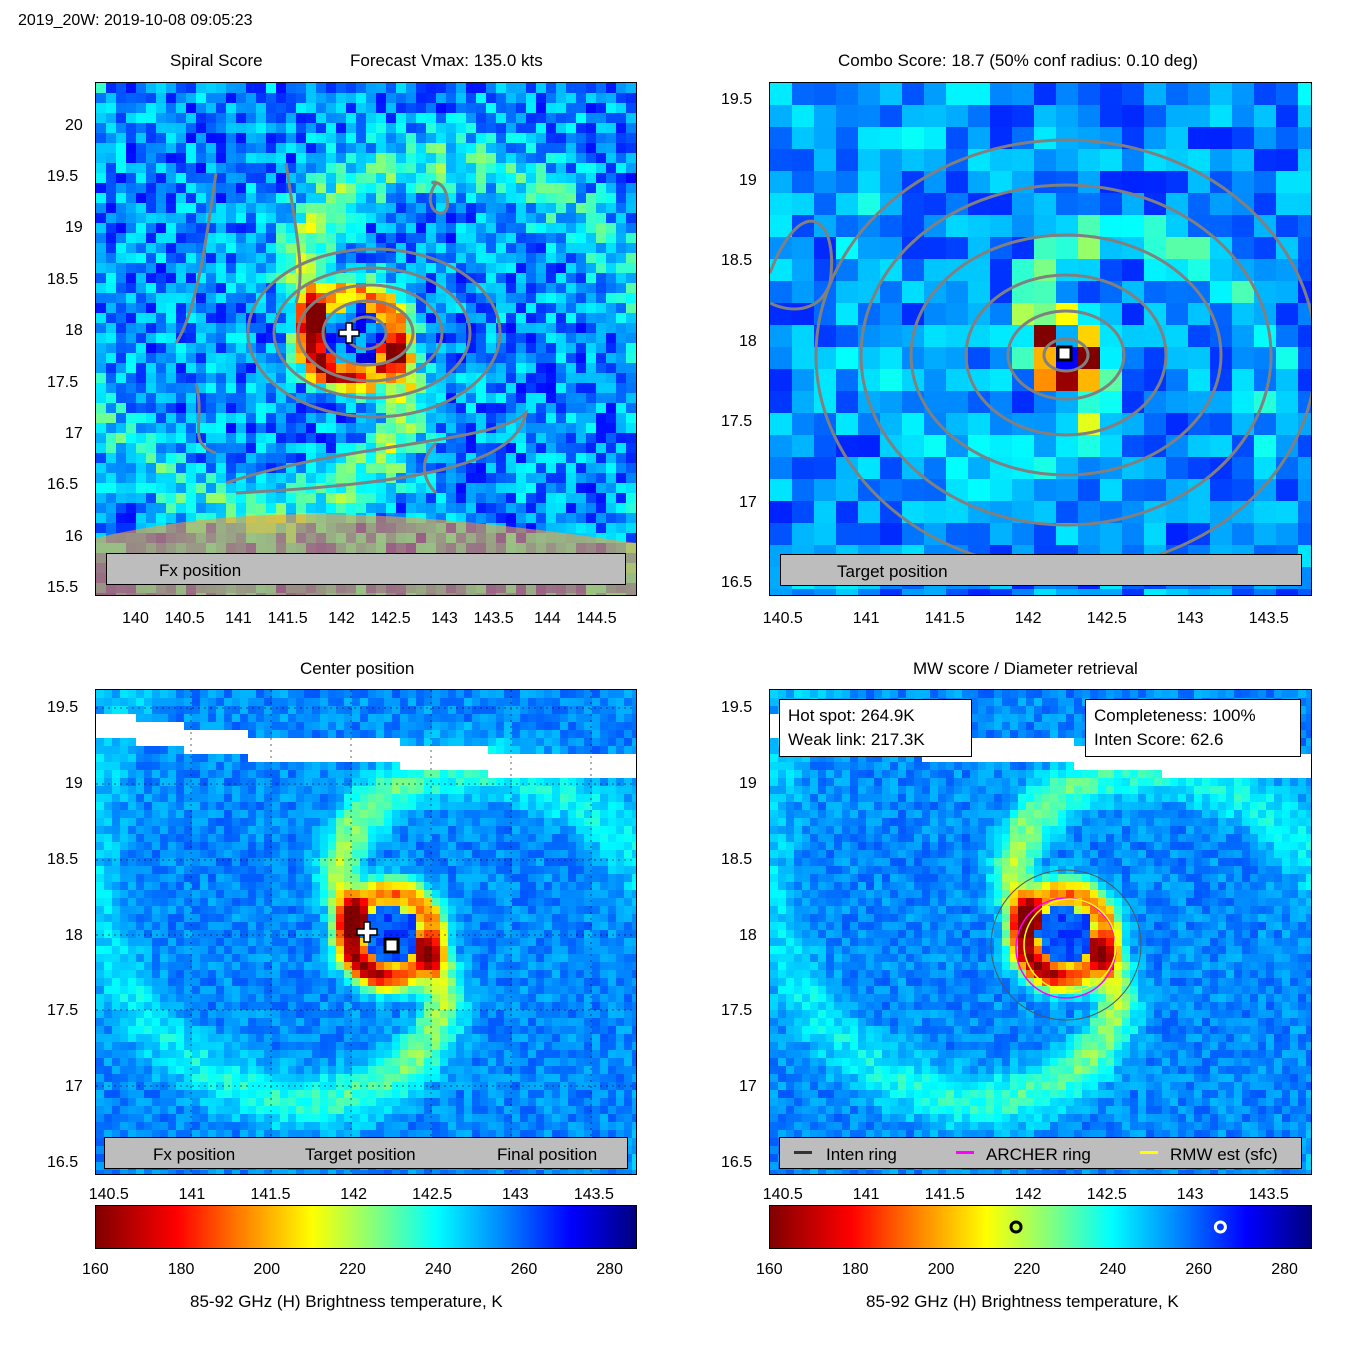  What do you see at coordinates (181, 1269) in the screenshot?
I see `colorbar-tick-label: 180` at bounding box center [181, 1269].